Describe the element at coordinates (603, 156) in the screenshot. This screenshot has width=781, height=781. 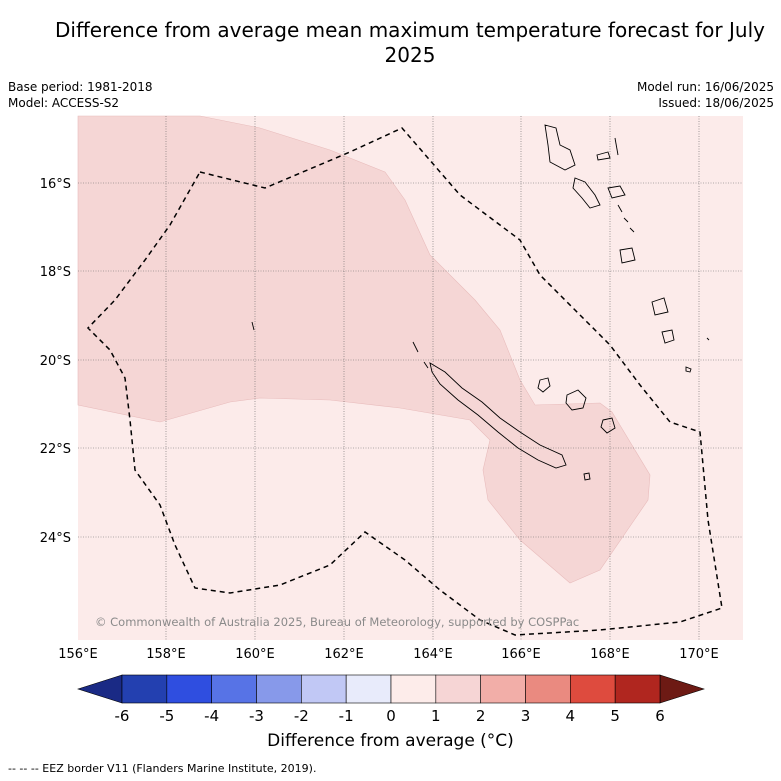
I see `vanuatu-ambae` at that location.